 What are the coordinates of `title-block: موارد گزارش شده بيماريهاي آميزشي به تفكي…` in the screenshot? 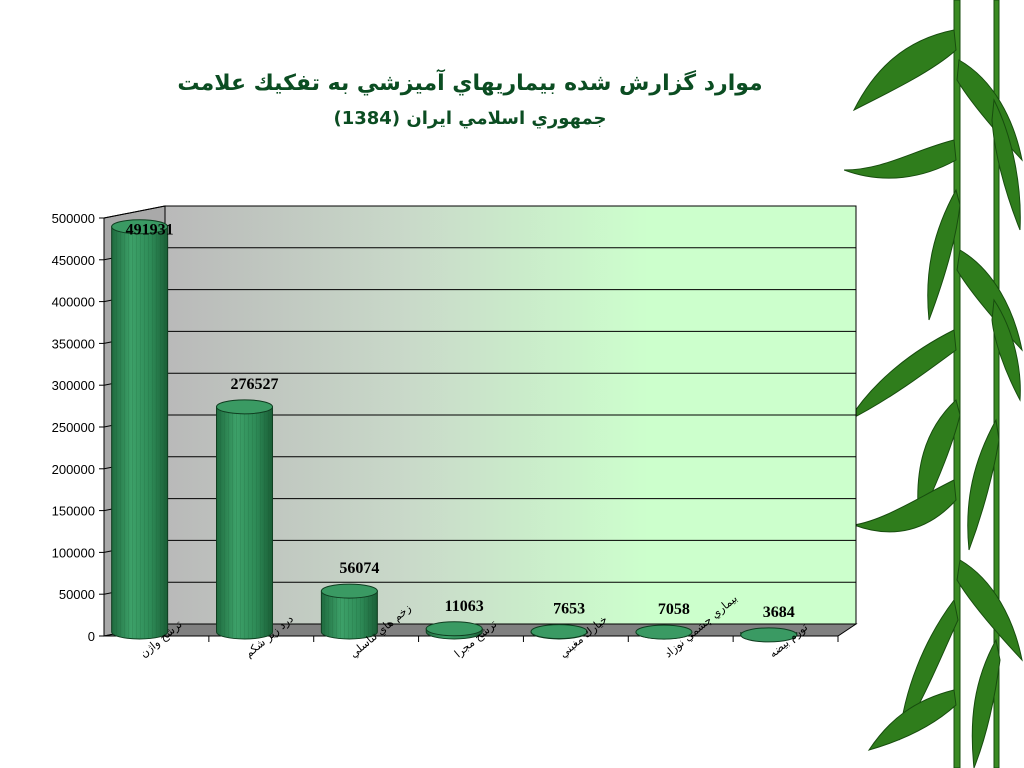 It's located at (470, 98).